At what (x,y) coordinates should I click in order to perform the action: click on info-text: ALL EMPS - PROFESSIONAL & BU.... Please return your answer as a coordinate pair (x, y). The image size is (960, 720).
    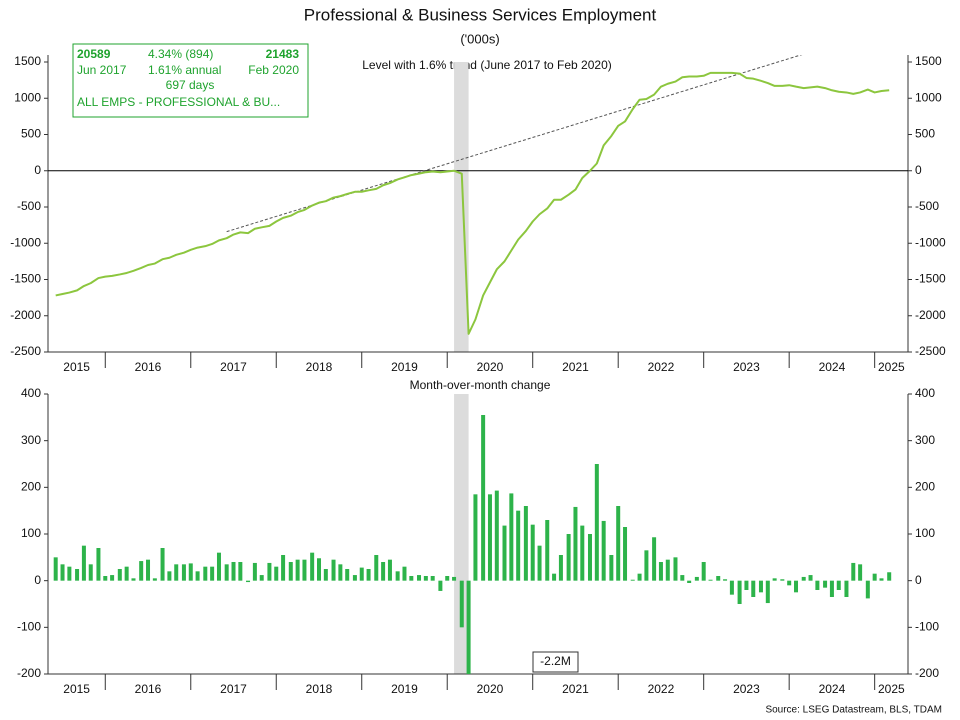
    Looking at the image, I should click on (178, 102).